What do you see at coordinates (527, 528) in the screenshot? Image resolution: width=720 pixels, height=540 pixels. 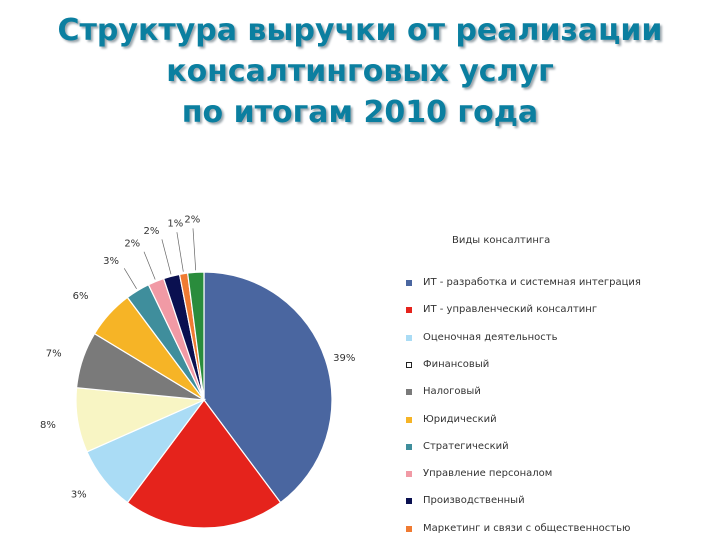 I see `legend-label: Маркетинг и связи с общественностью` at bounding box center [527, 528].